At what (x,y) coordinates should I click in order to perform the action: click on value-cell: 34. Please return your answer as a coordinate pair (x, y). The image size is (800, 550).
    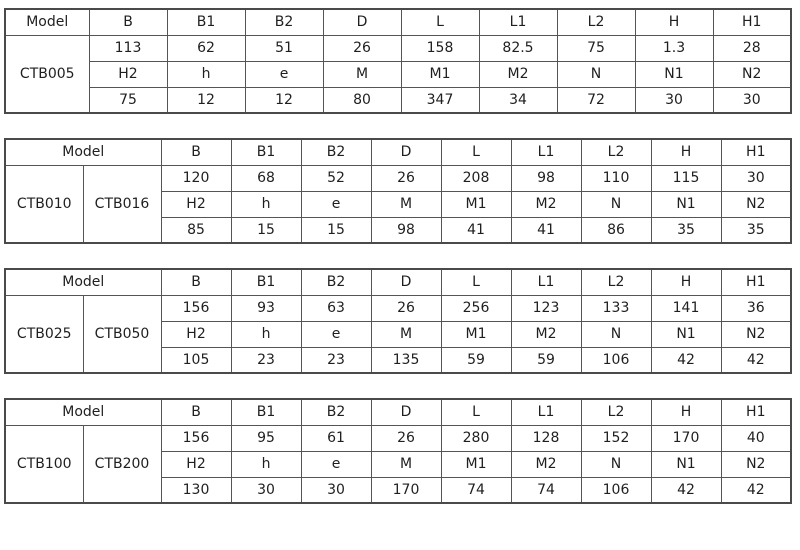
    Looking at the image, I should click on (518, 100).